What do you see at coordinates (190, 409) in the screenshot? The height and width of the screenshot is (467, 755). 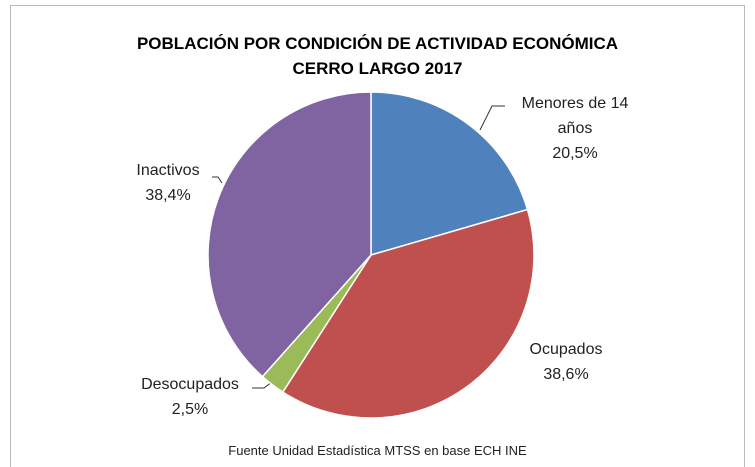 I see `value-label: 2,5%` at bounding box center [190, 409].